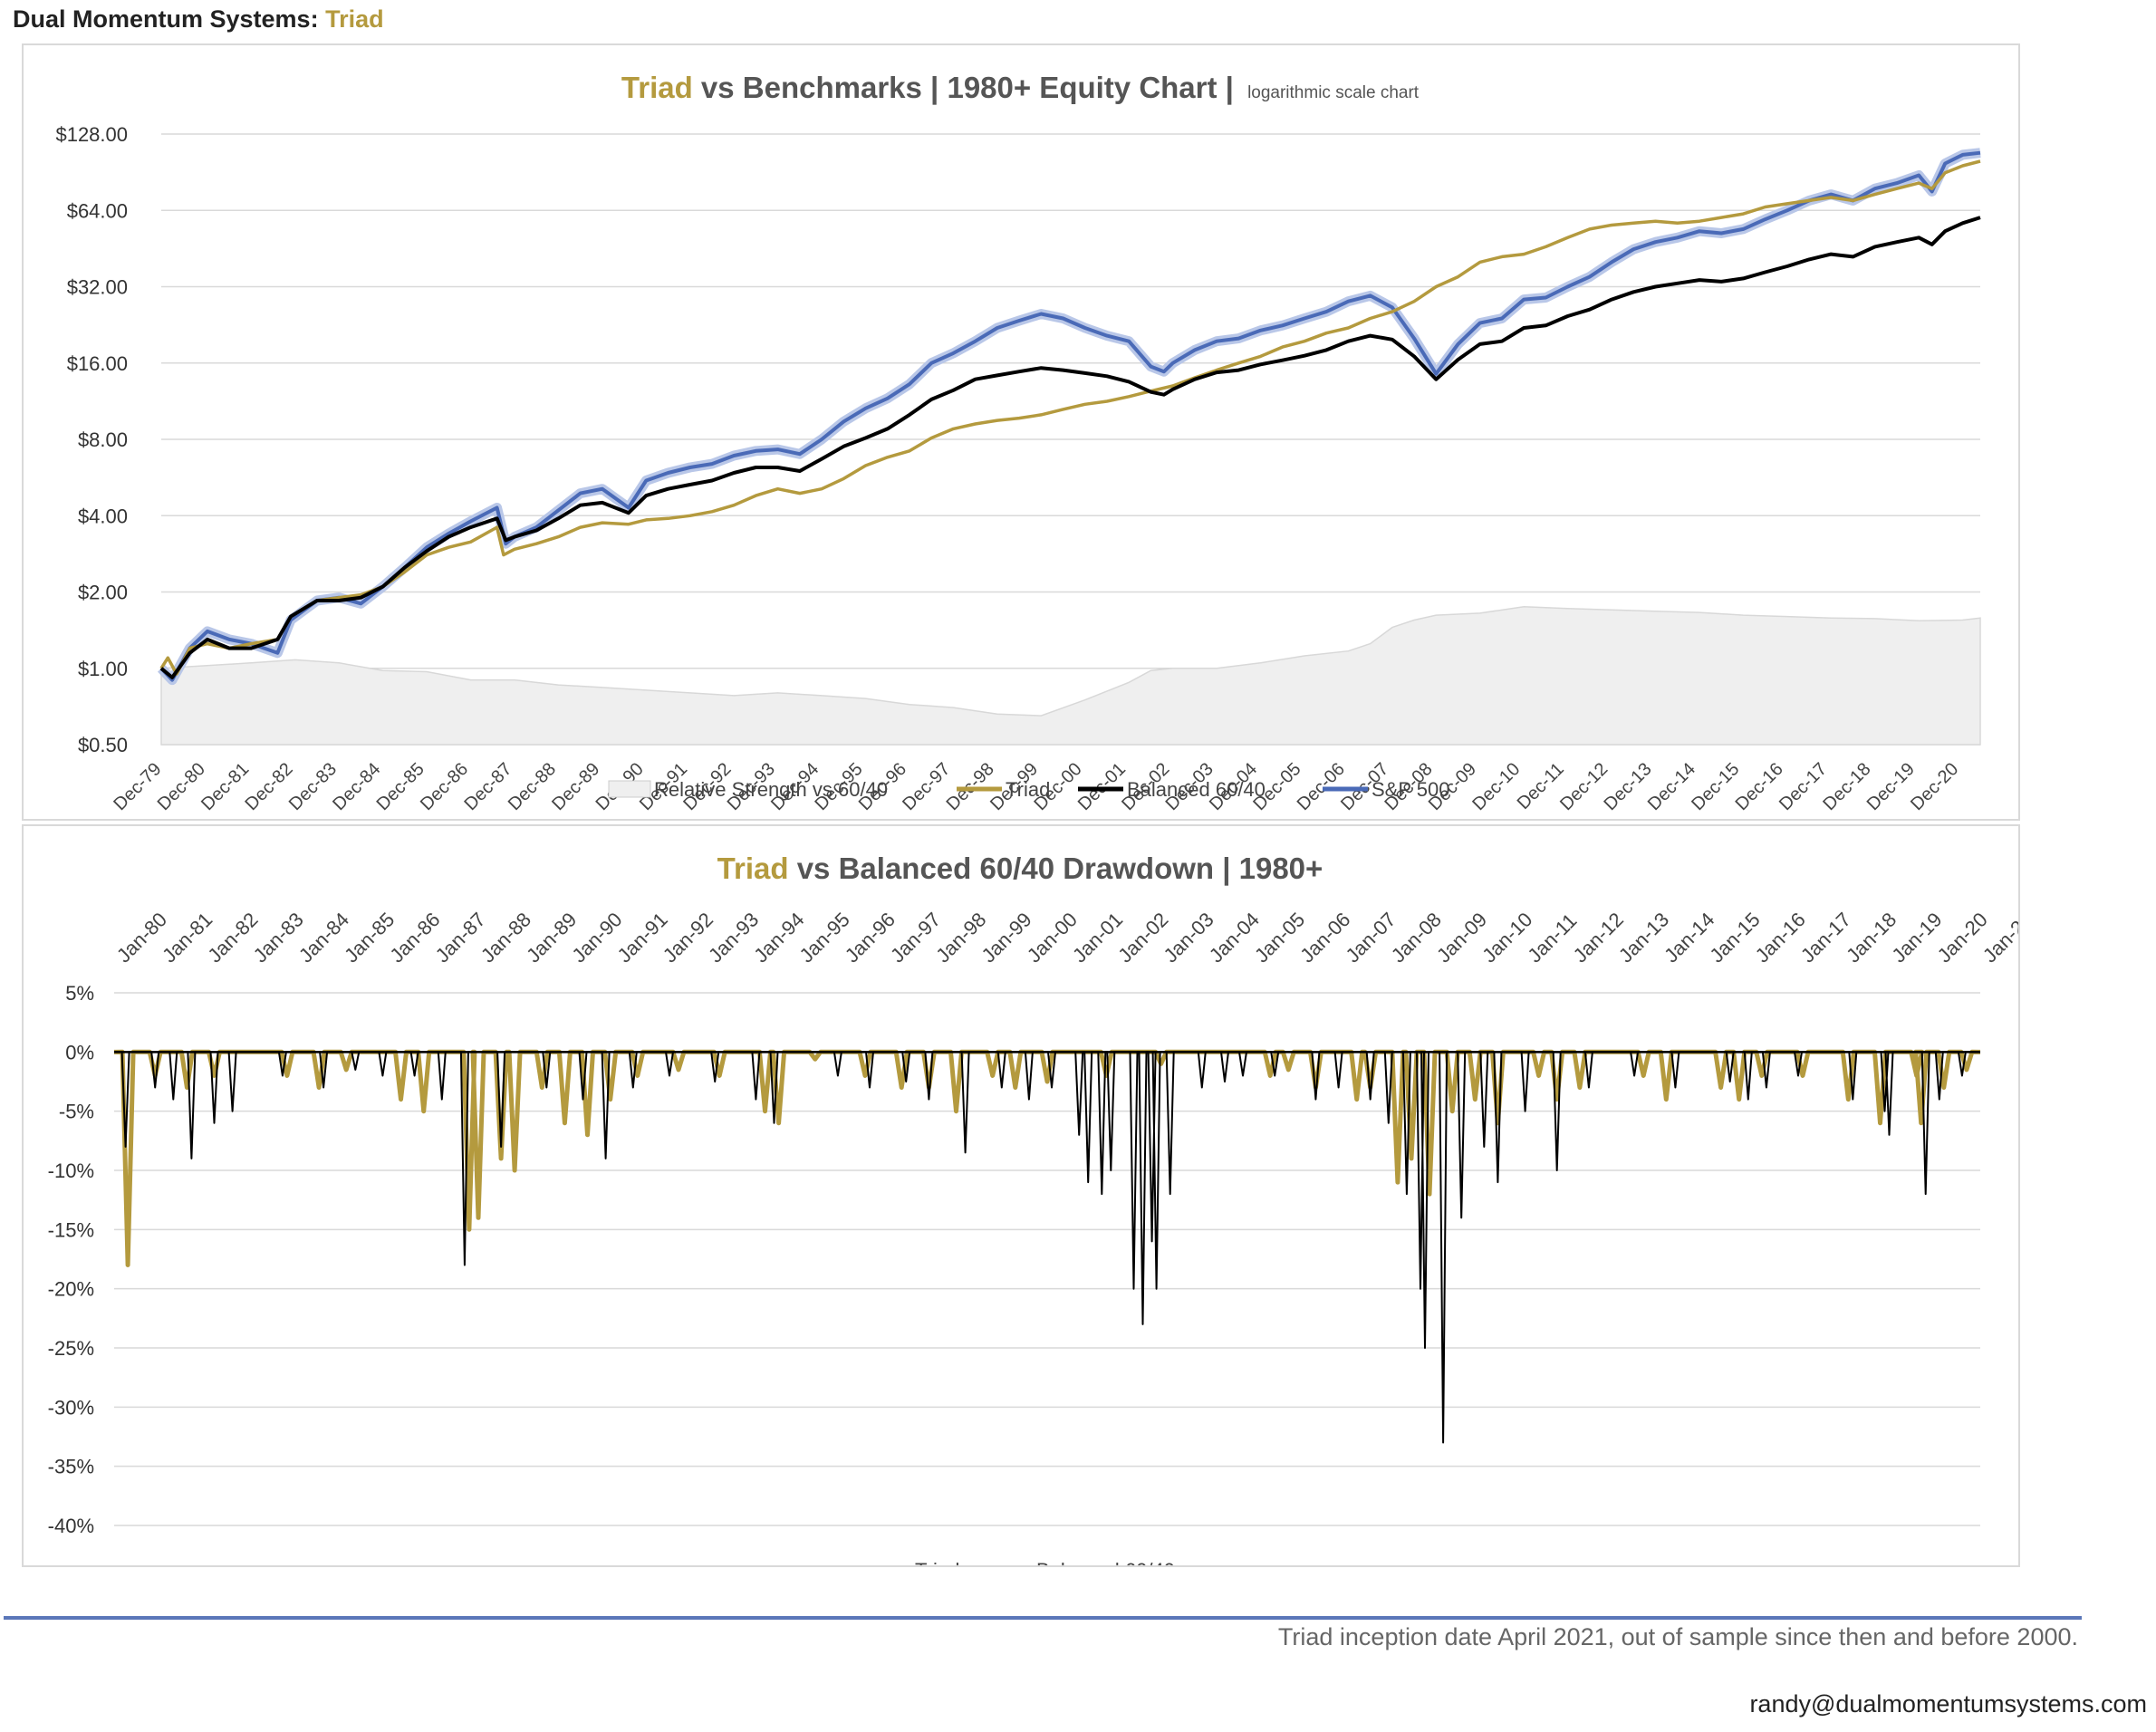 This screenshot has width=2156, height=1732. Describe the element at coordinates (960, 937) in the screenshot. I see `x-tick-label: Jan-98` at that location.